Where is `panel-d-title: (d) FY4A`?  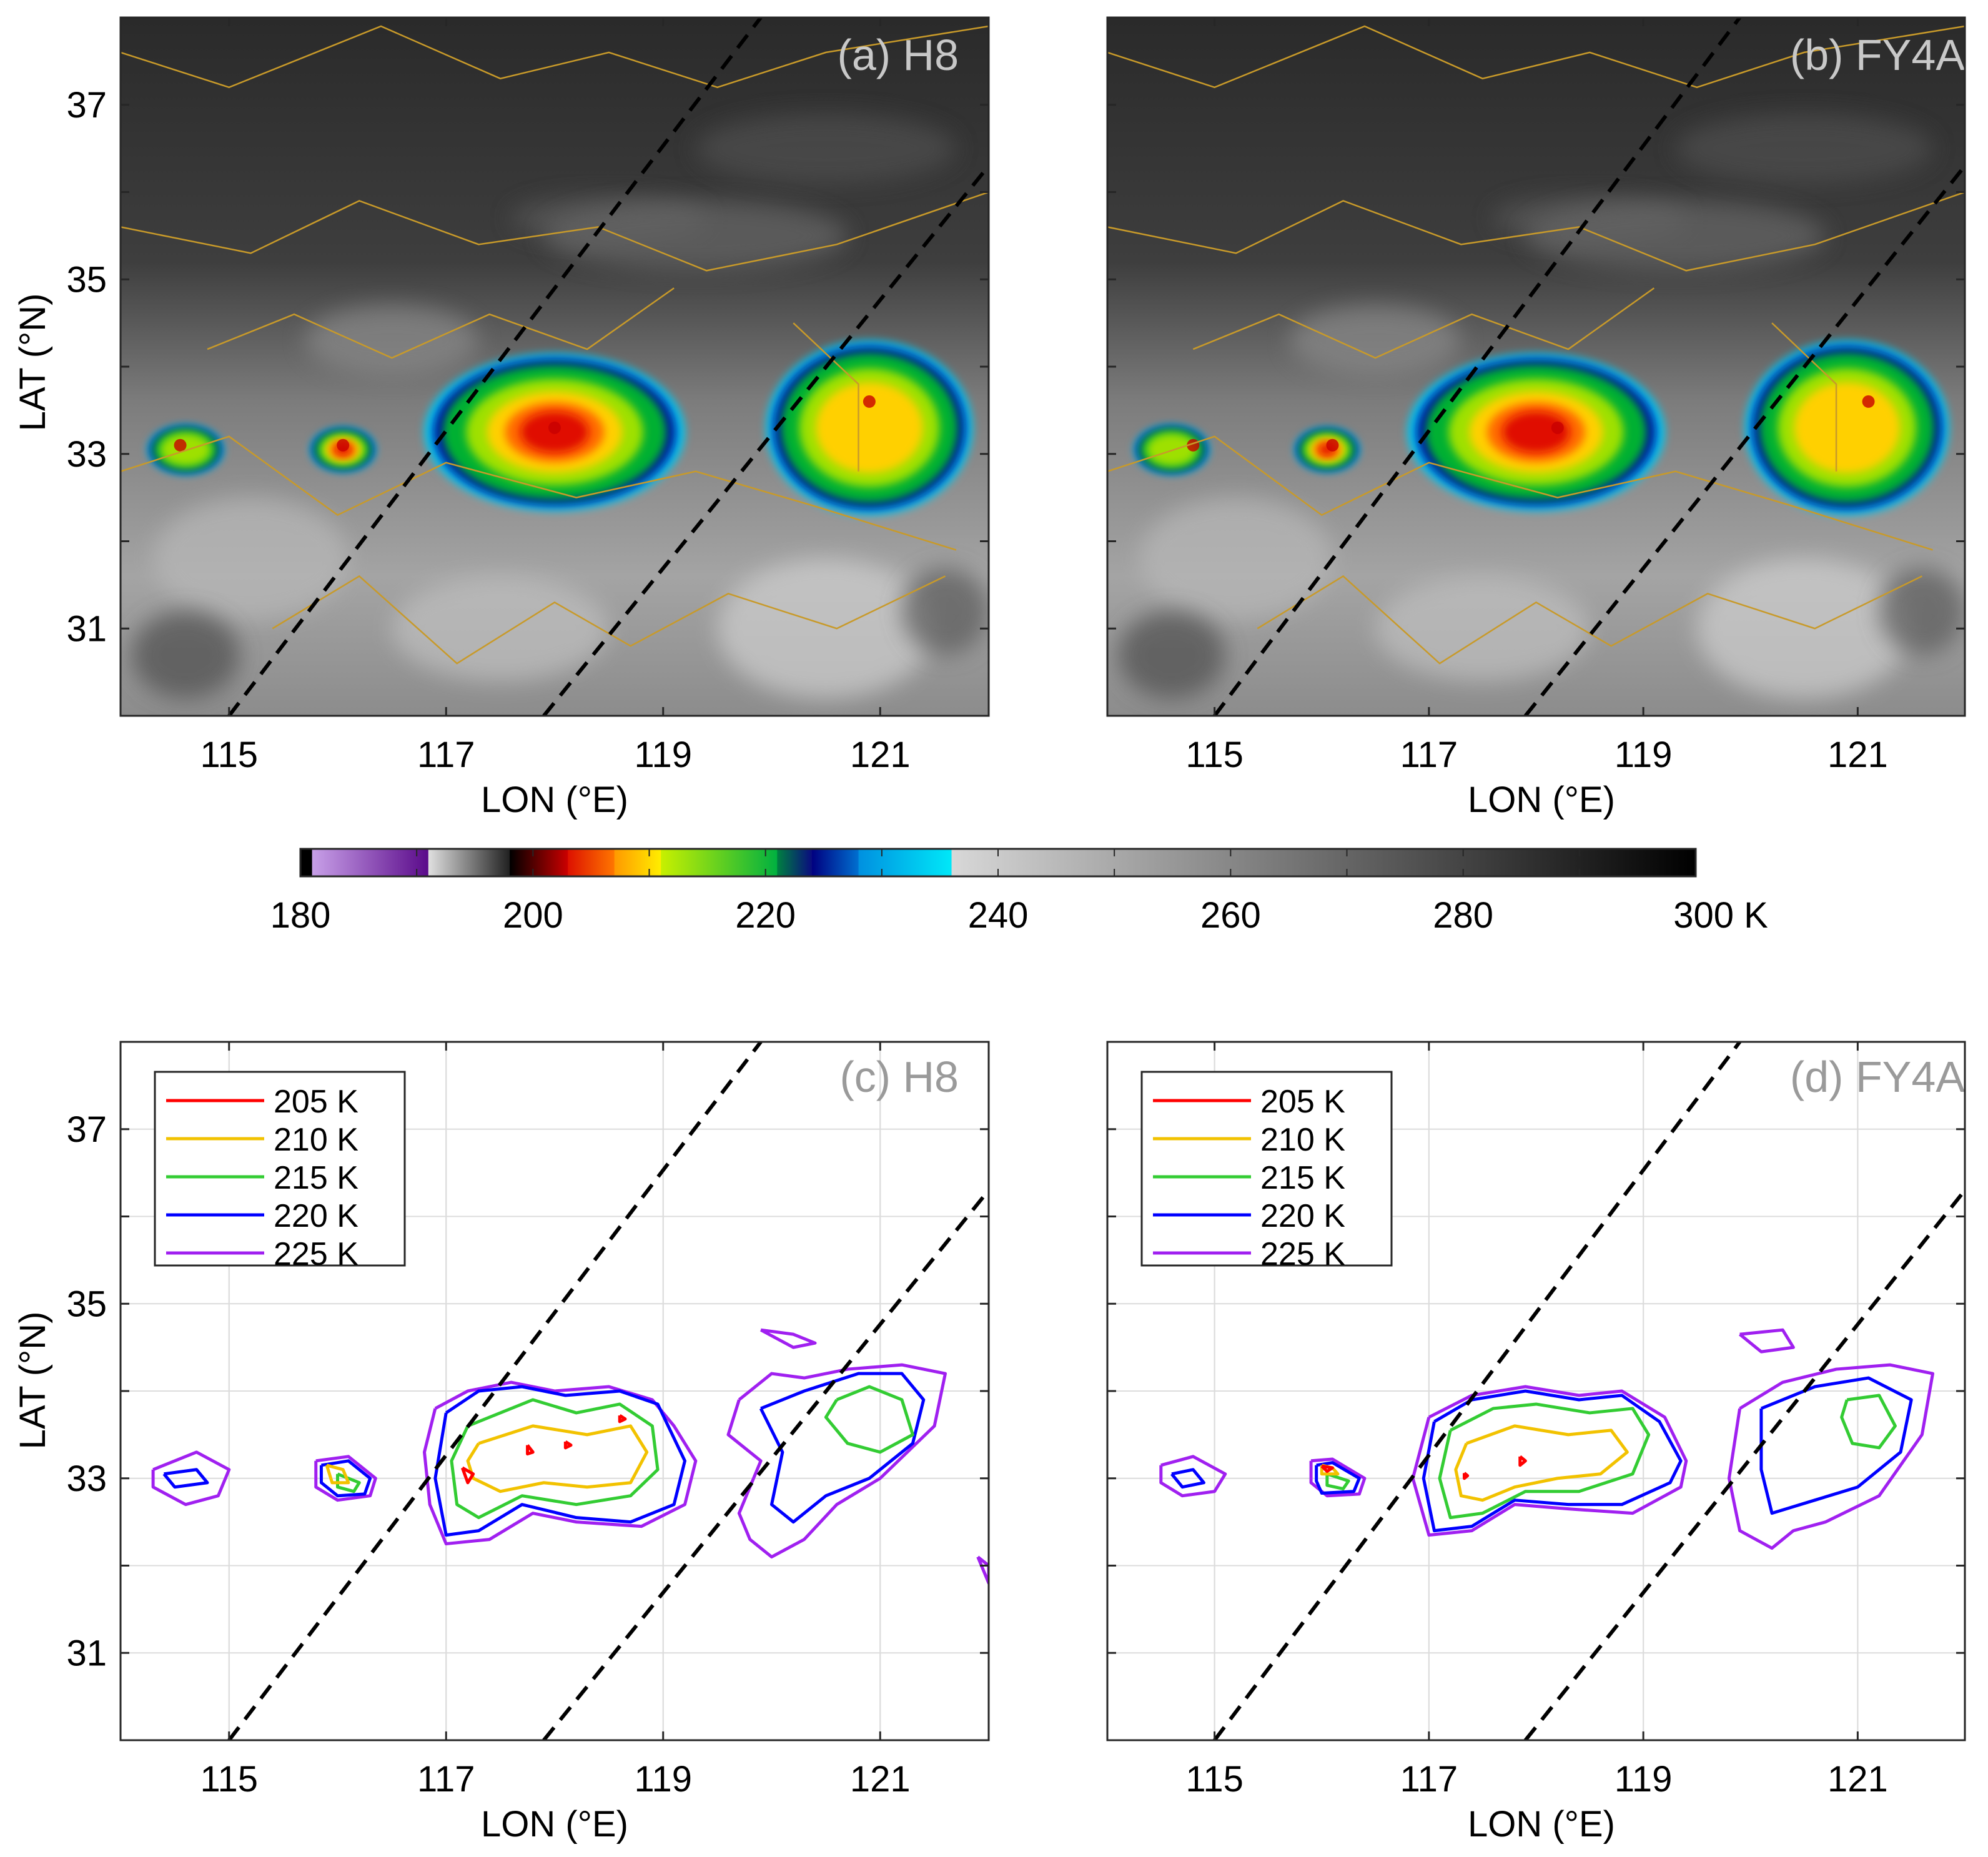
panel-d-title: (d) FY4A is located at coordinates (1877, 1076).